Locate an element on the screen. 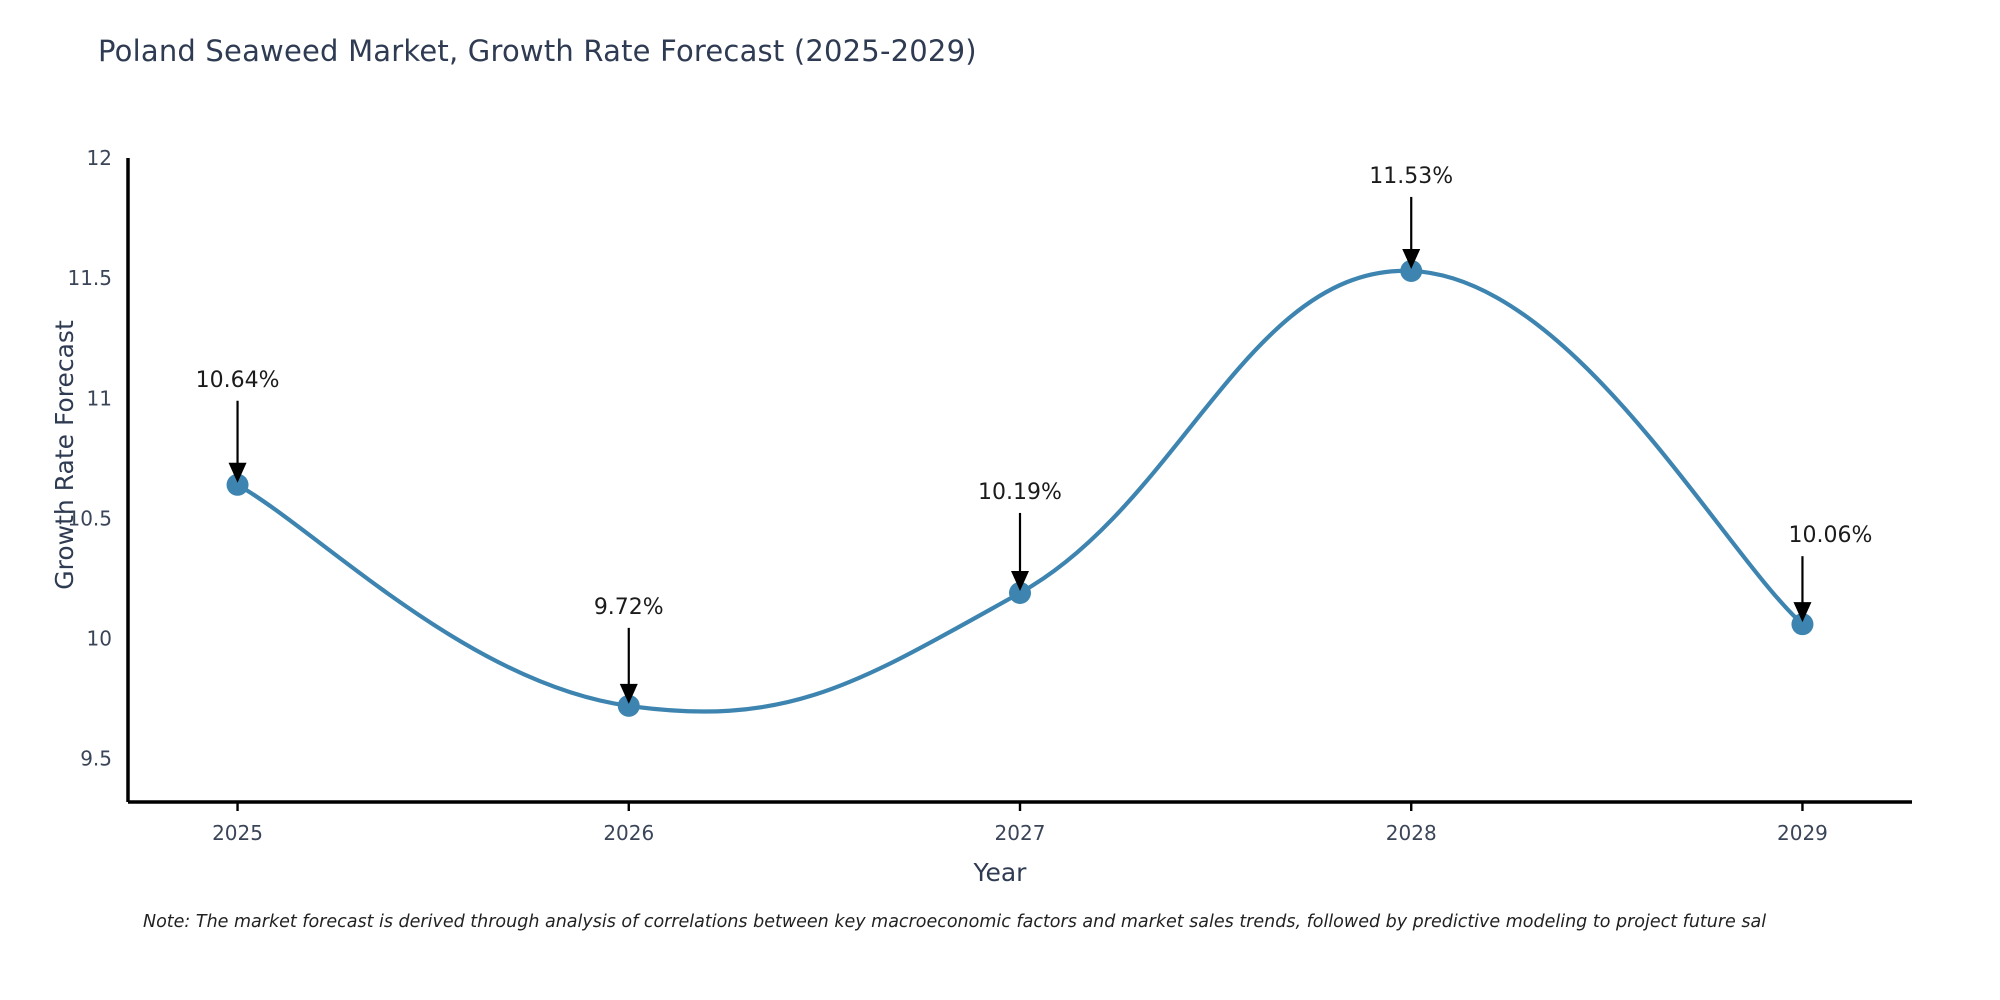 This screenshot has height=1000, width=2000. data-point-value-label: 10.19% is located at coordinates (1020, 492).